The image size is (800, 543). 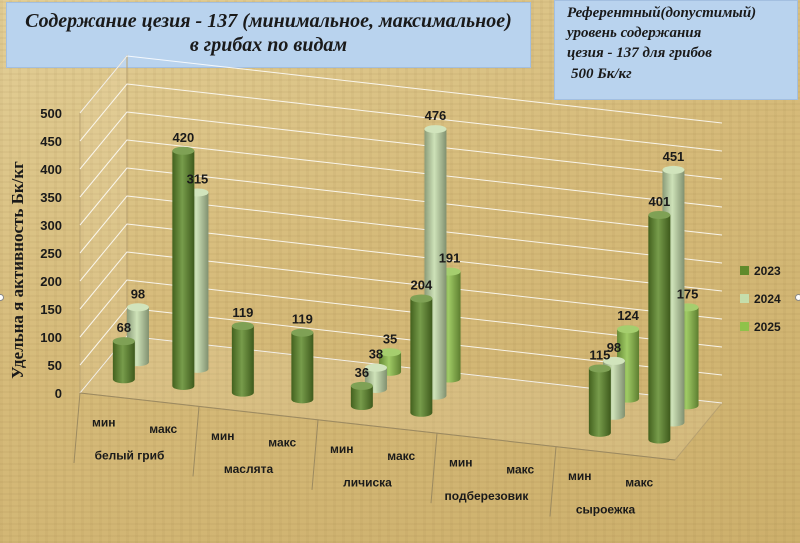 I want to click on data-label: 420, so click(x=183, y=137).